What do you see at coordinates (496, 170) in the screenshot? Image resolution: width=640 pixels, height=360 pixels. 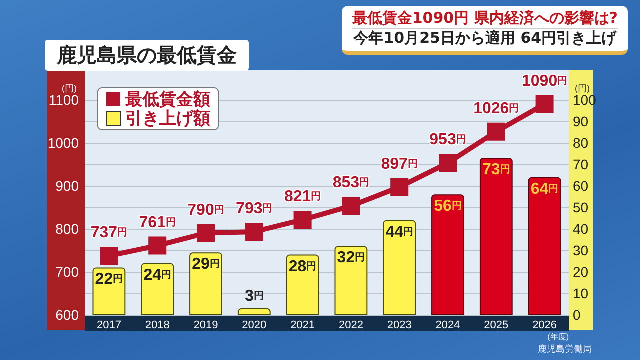 I see `data-label: 73円` at bounding box center [496, 170].